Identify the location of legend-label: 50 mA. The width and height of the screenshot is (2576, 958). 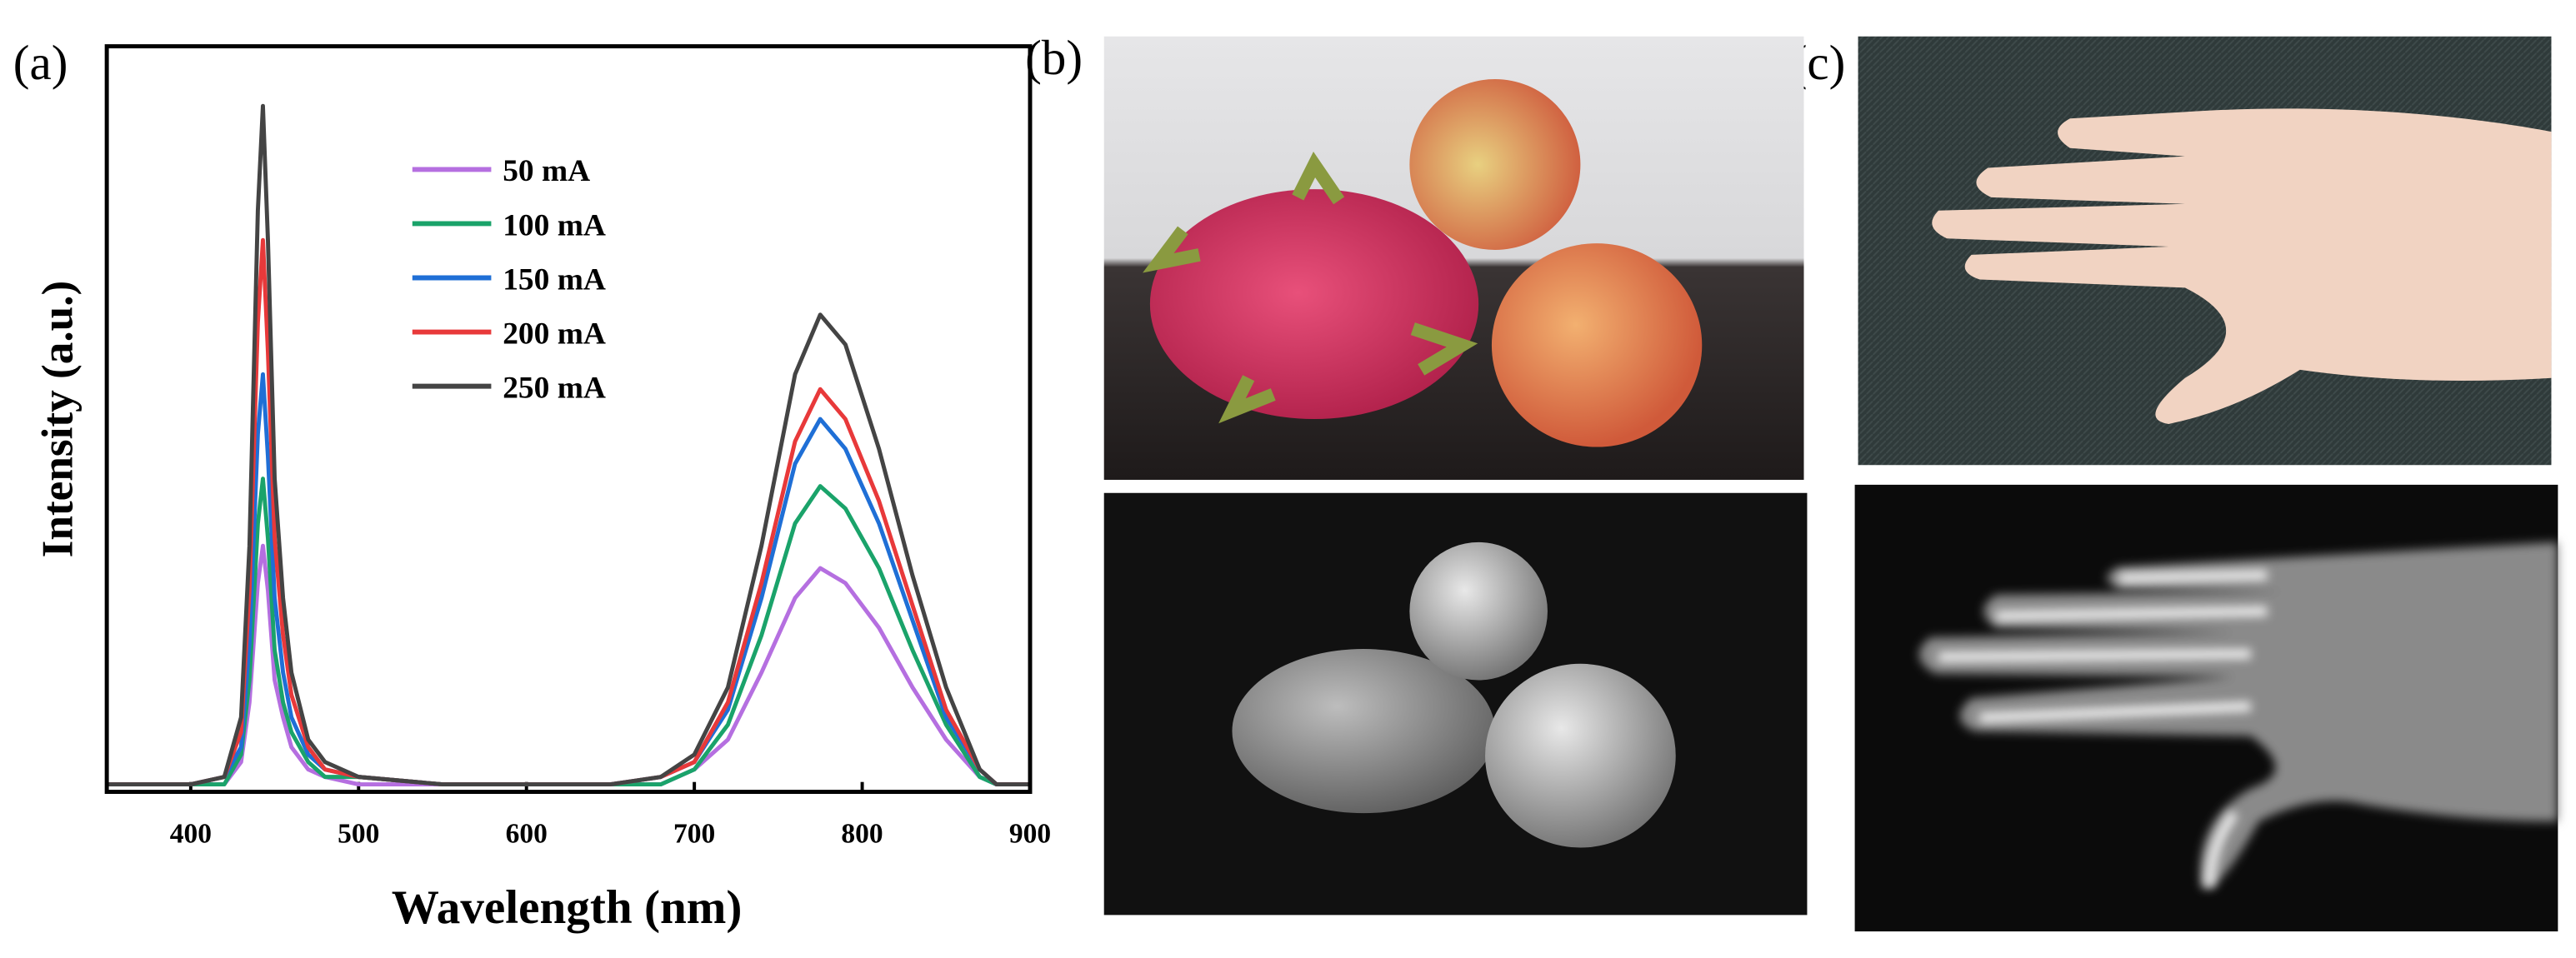
(547, 171).